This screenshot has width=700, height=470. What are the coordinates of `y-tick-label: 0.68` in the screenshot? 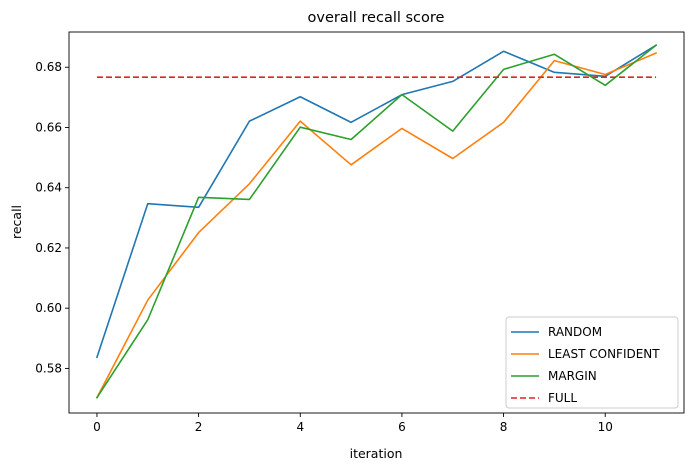 It's located at (48, 67).